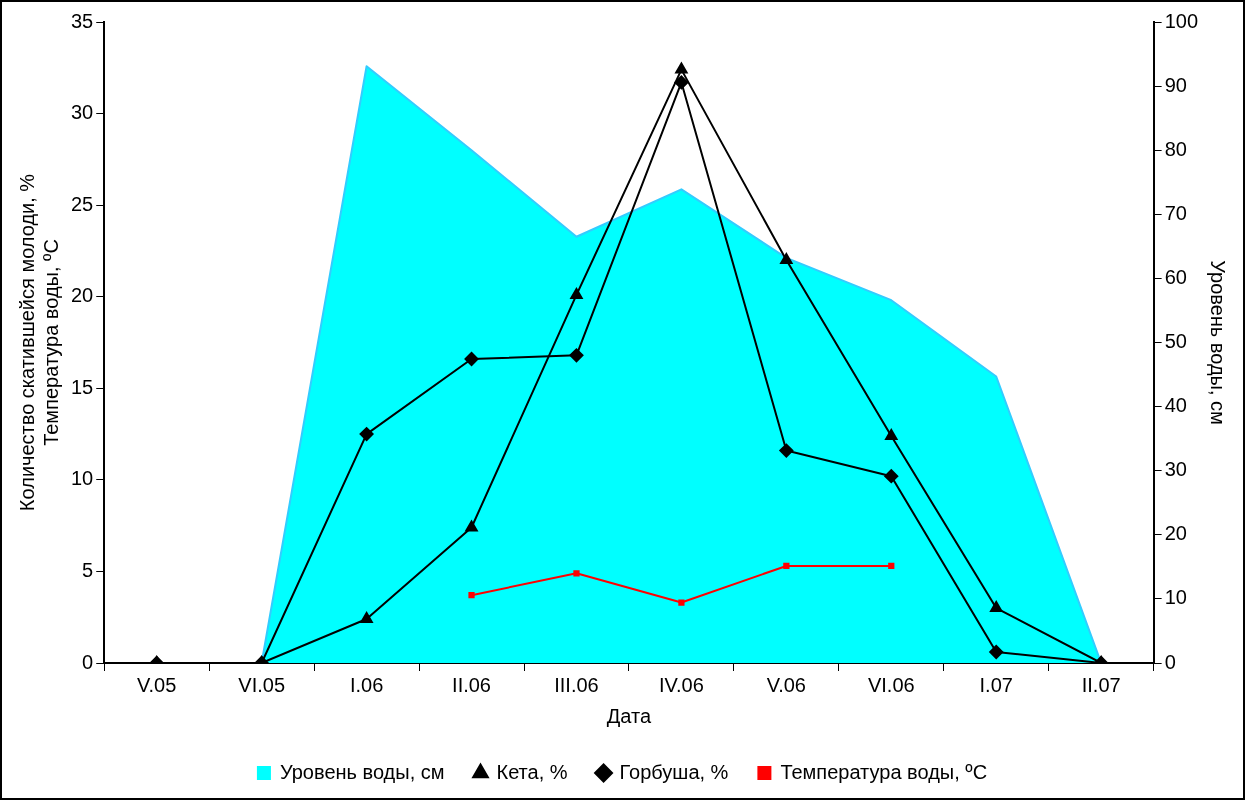 The image size is (1245, 800). I want to click on x-tick-label: III.06, so click(576, 684).